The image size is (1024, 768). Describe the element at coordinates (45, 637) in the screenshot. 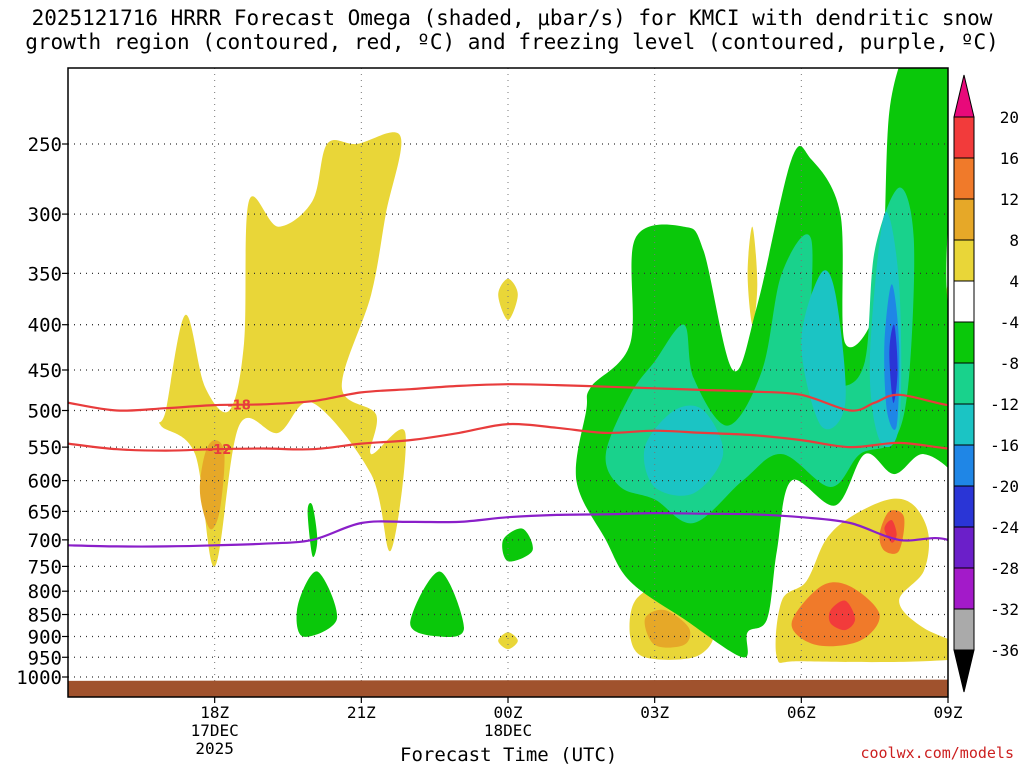

I see `y-tick-label: 900` at that location.